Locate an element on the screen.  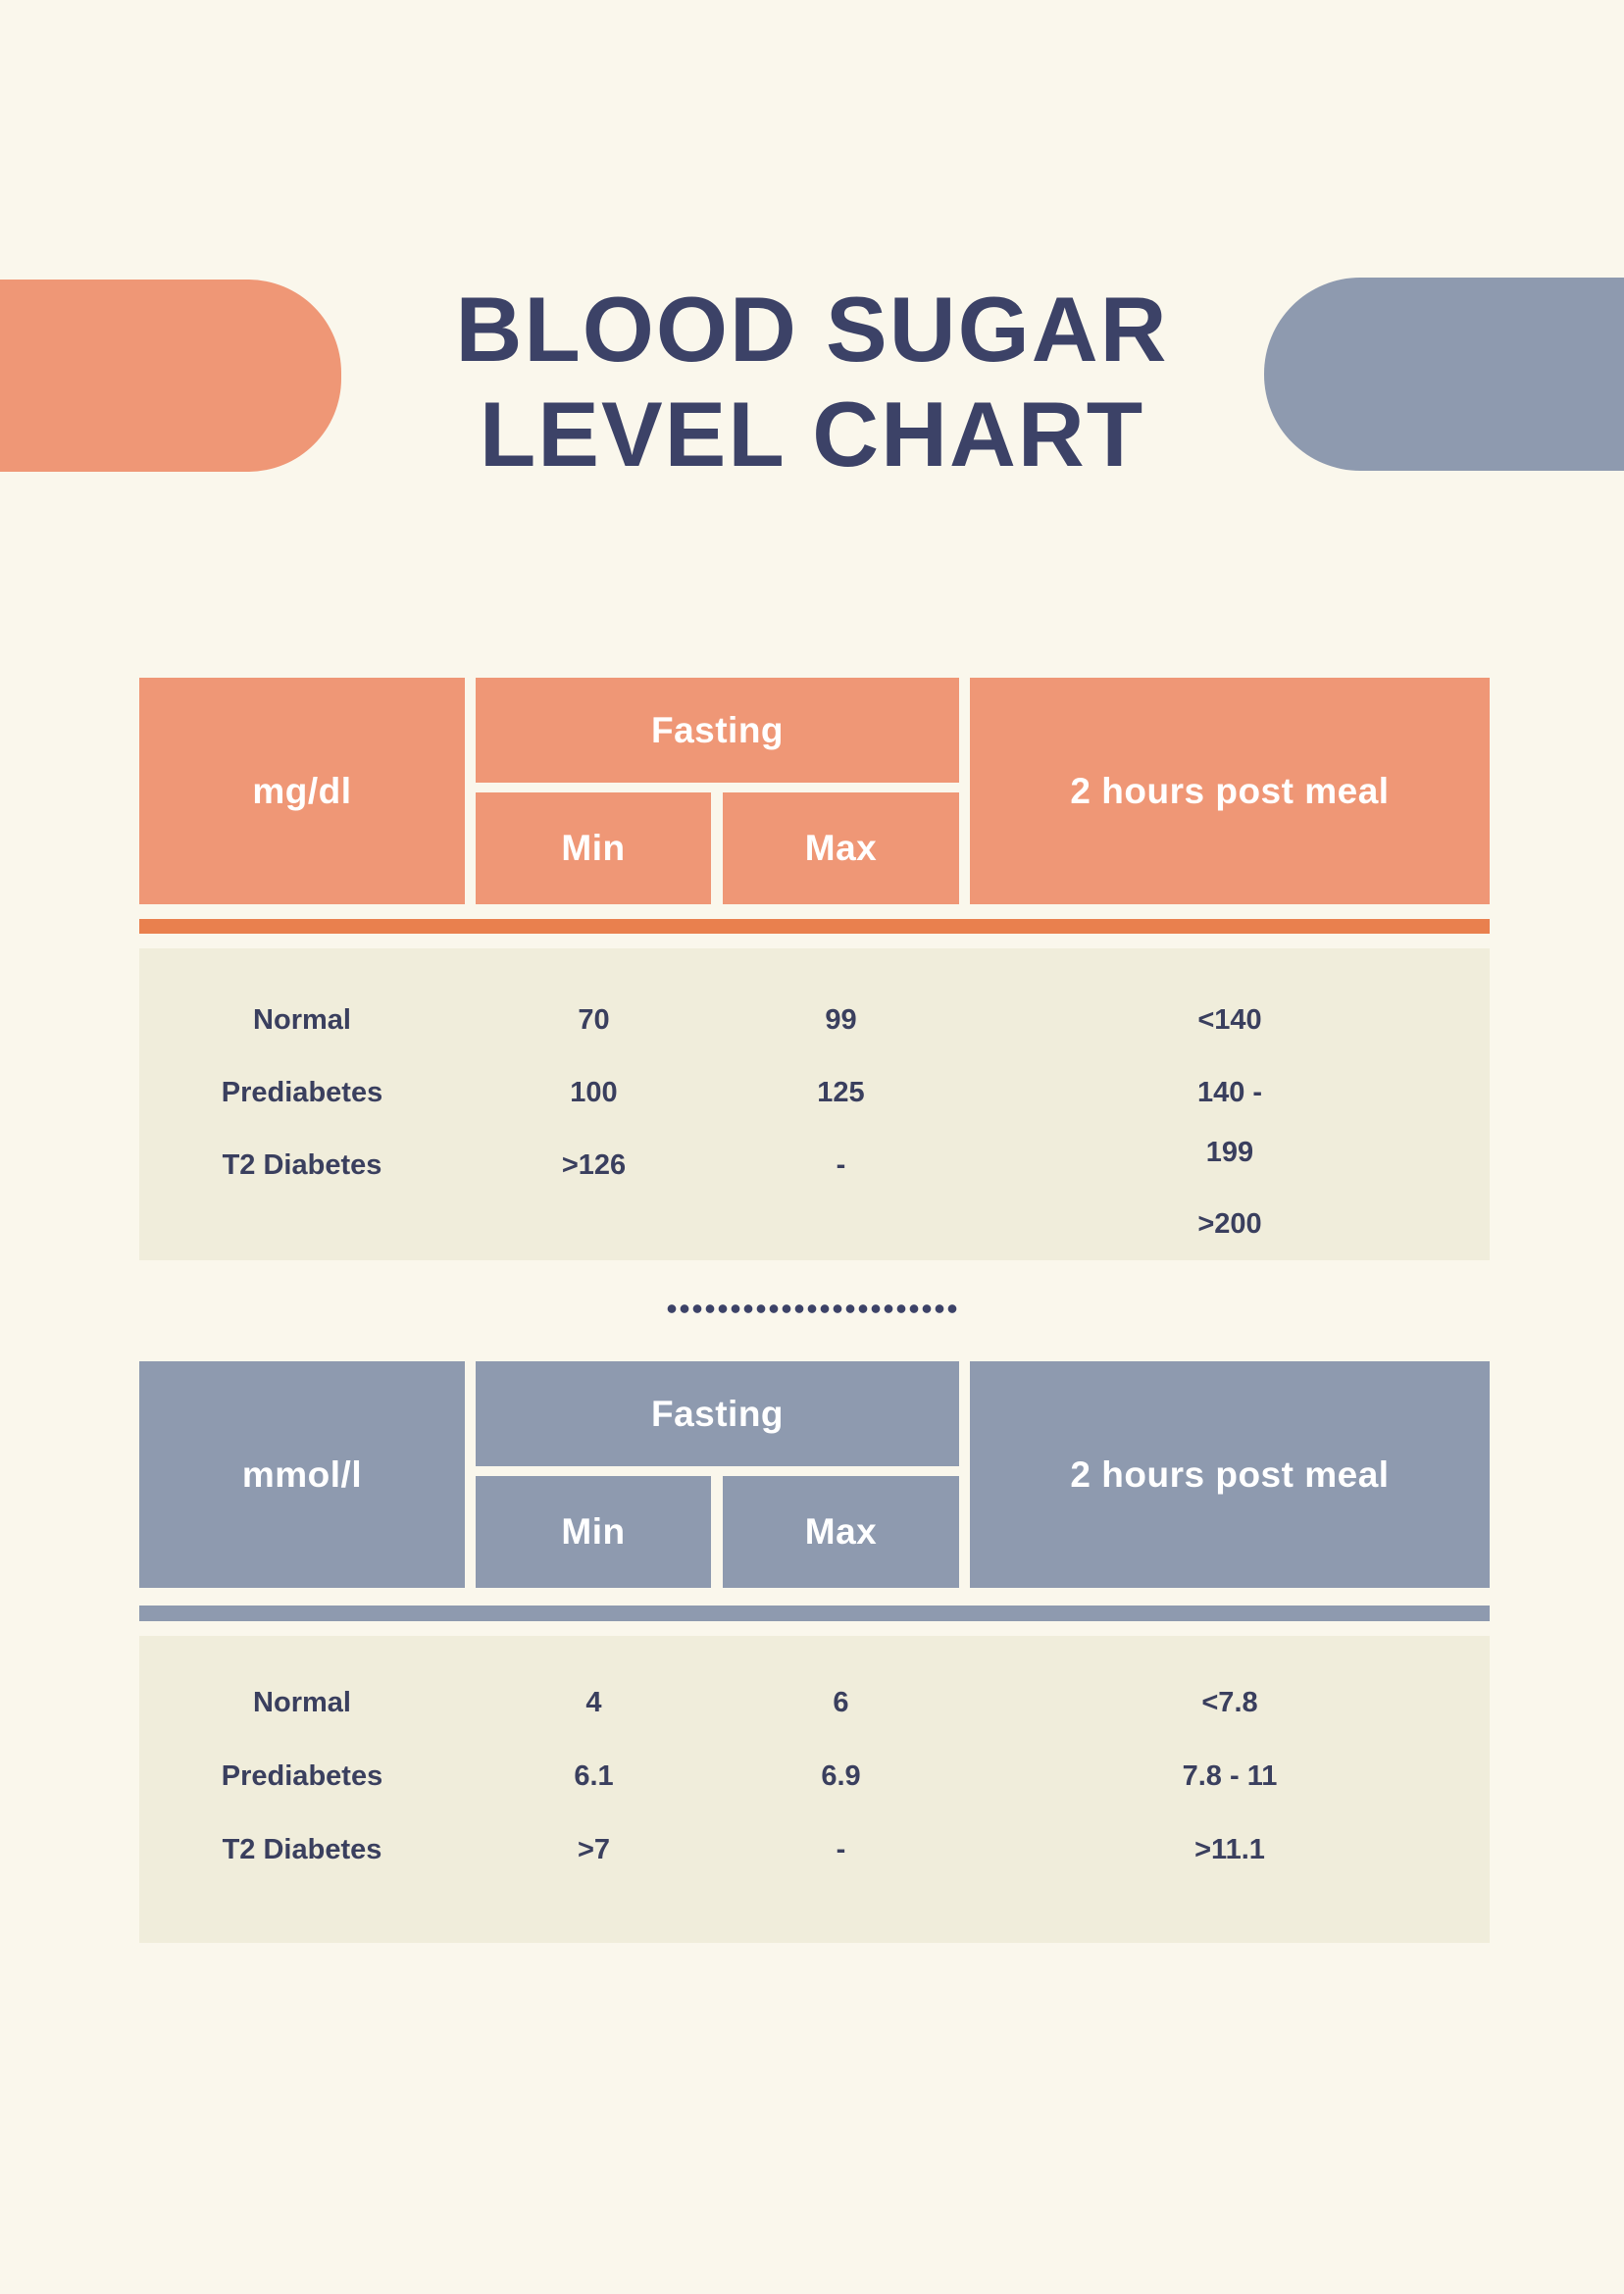
table-mgdl-header: mg/dl Fasting Min Max 2 hours post meal is located at coordinates (814, 791).